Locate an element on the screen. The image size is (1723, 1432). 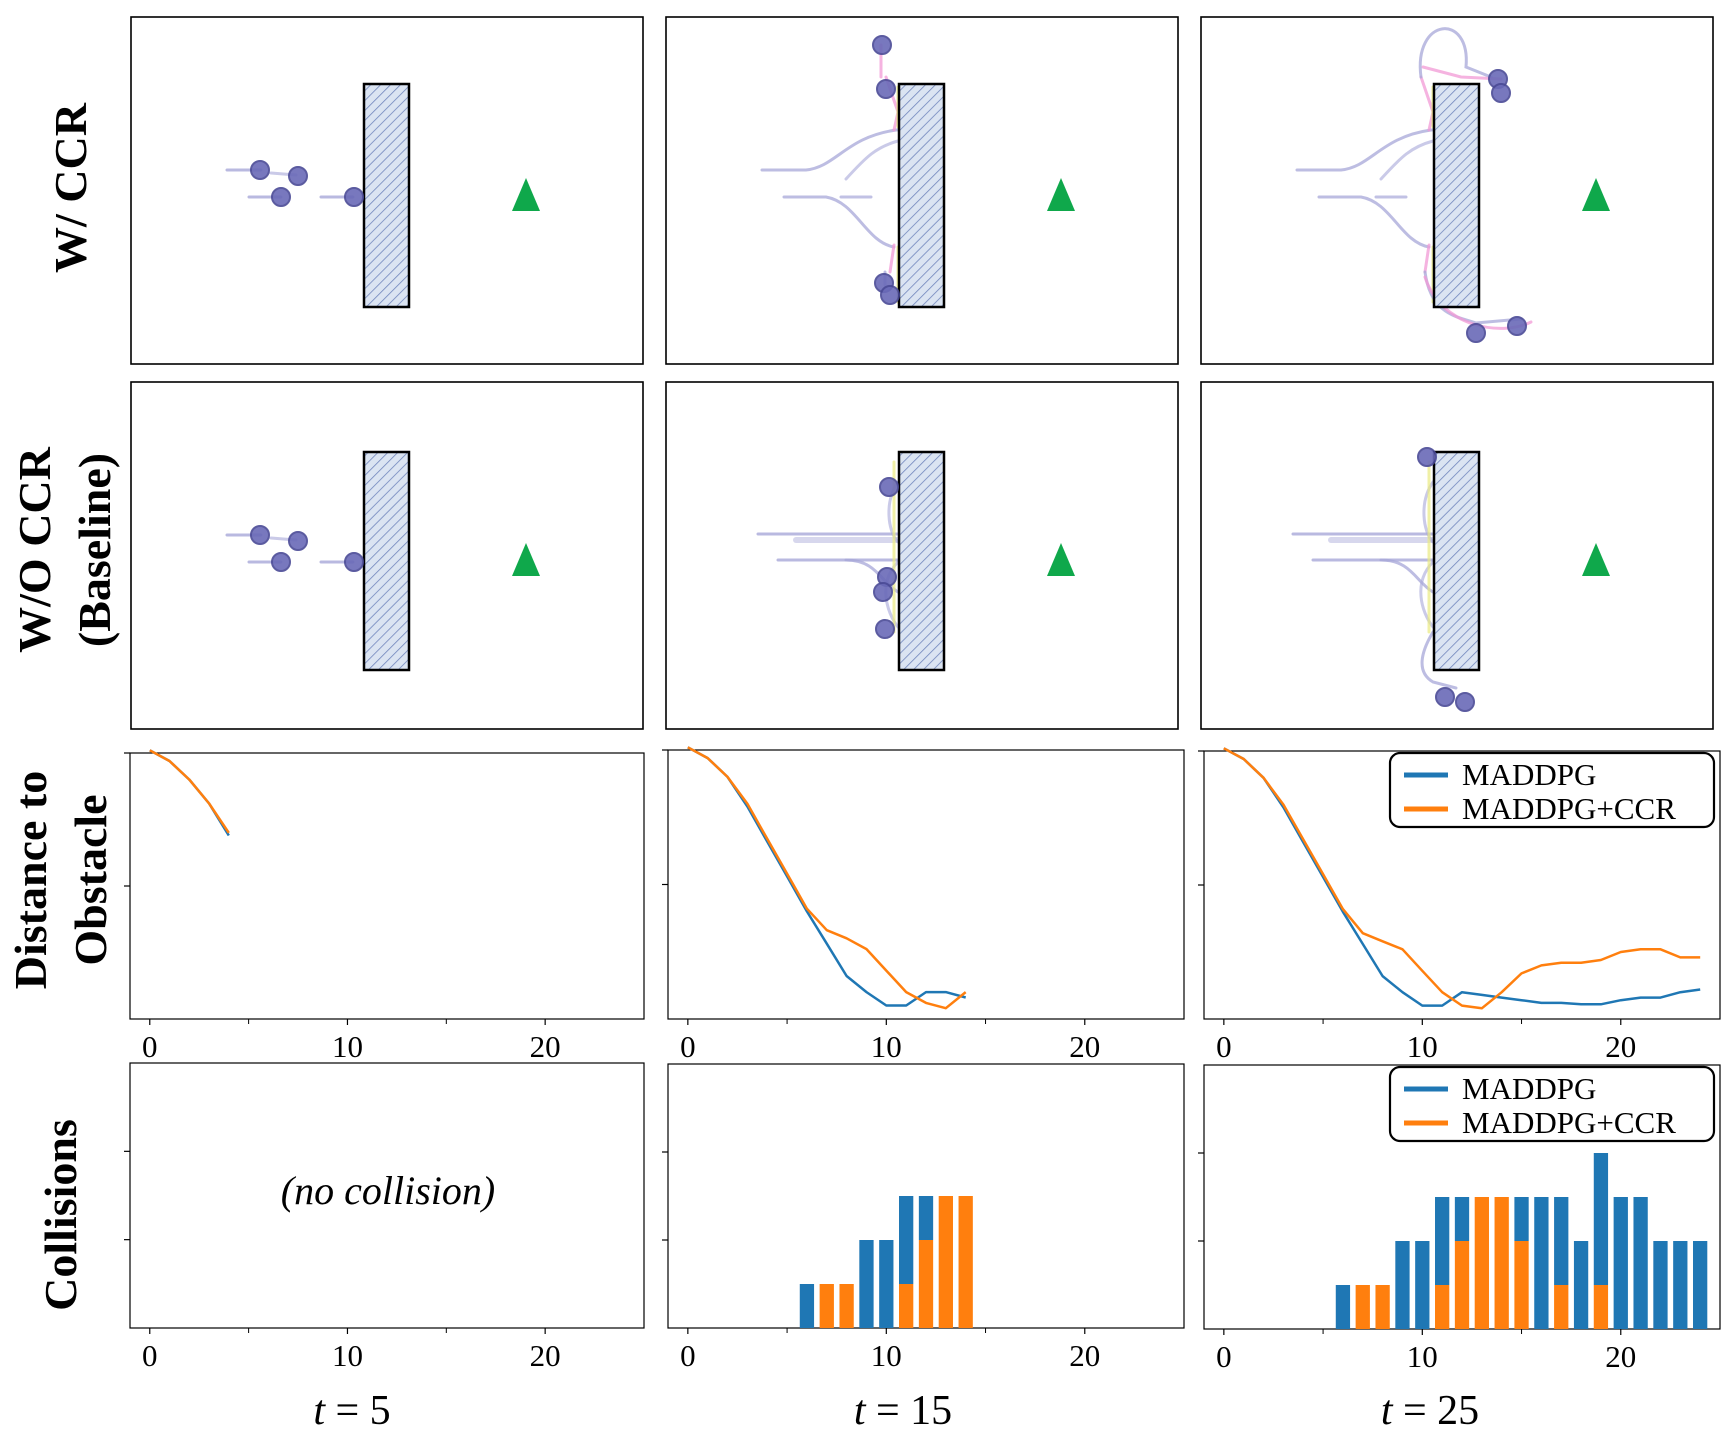
row-label-without-ccr: W/O CCR is located at coordinates (34, 549).